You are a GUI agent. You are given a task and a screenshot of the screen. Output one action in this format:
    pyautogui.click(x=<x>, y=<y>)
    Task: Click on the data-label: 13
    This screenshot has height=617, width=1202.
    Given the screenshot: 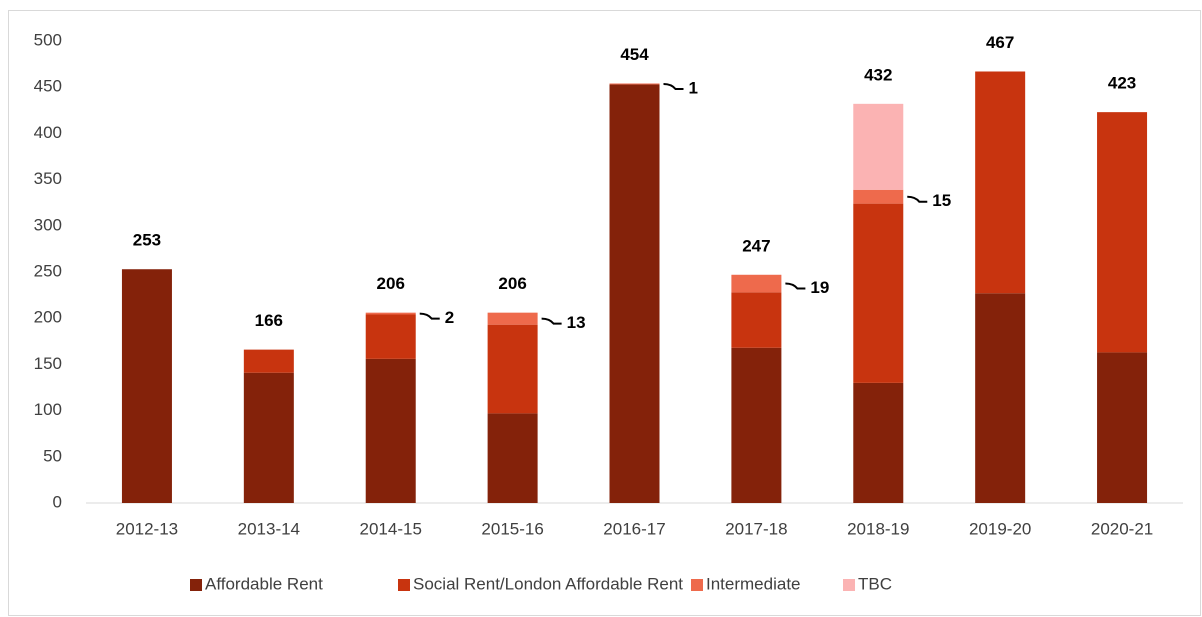 What is the action you would take?
    pyautogui.click(x=576, y=322)
    